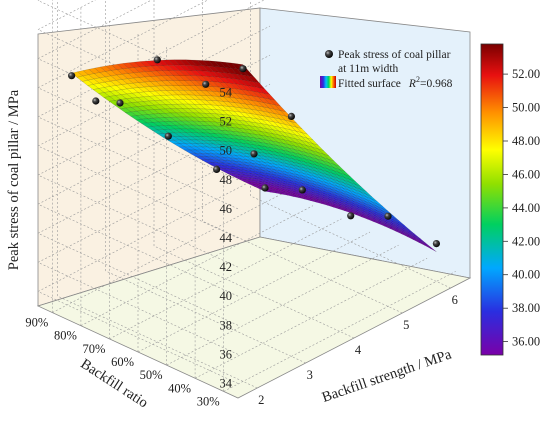 The height and width of the screenshot is (432, 550). Describe the element at coordinates (179, 388) in the screenshot. I see `y-tick-label: 40%` at that location.